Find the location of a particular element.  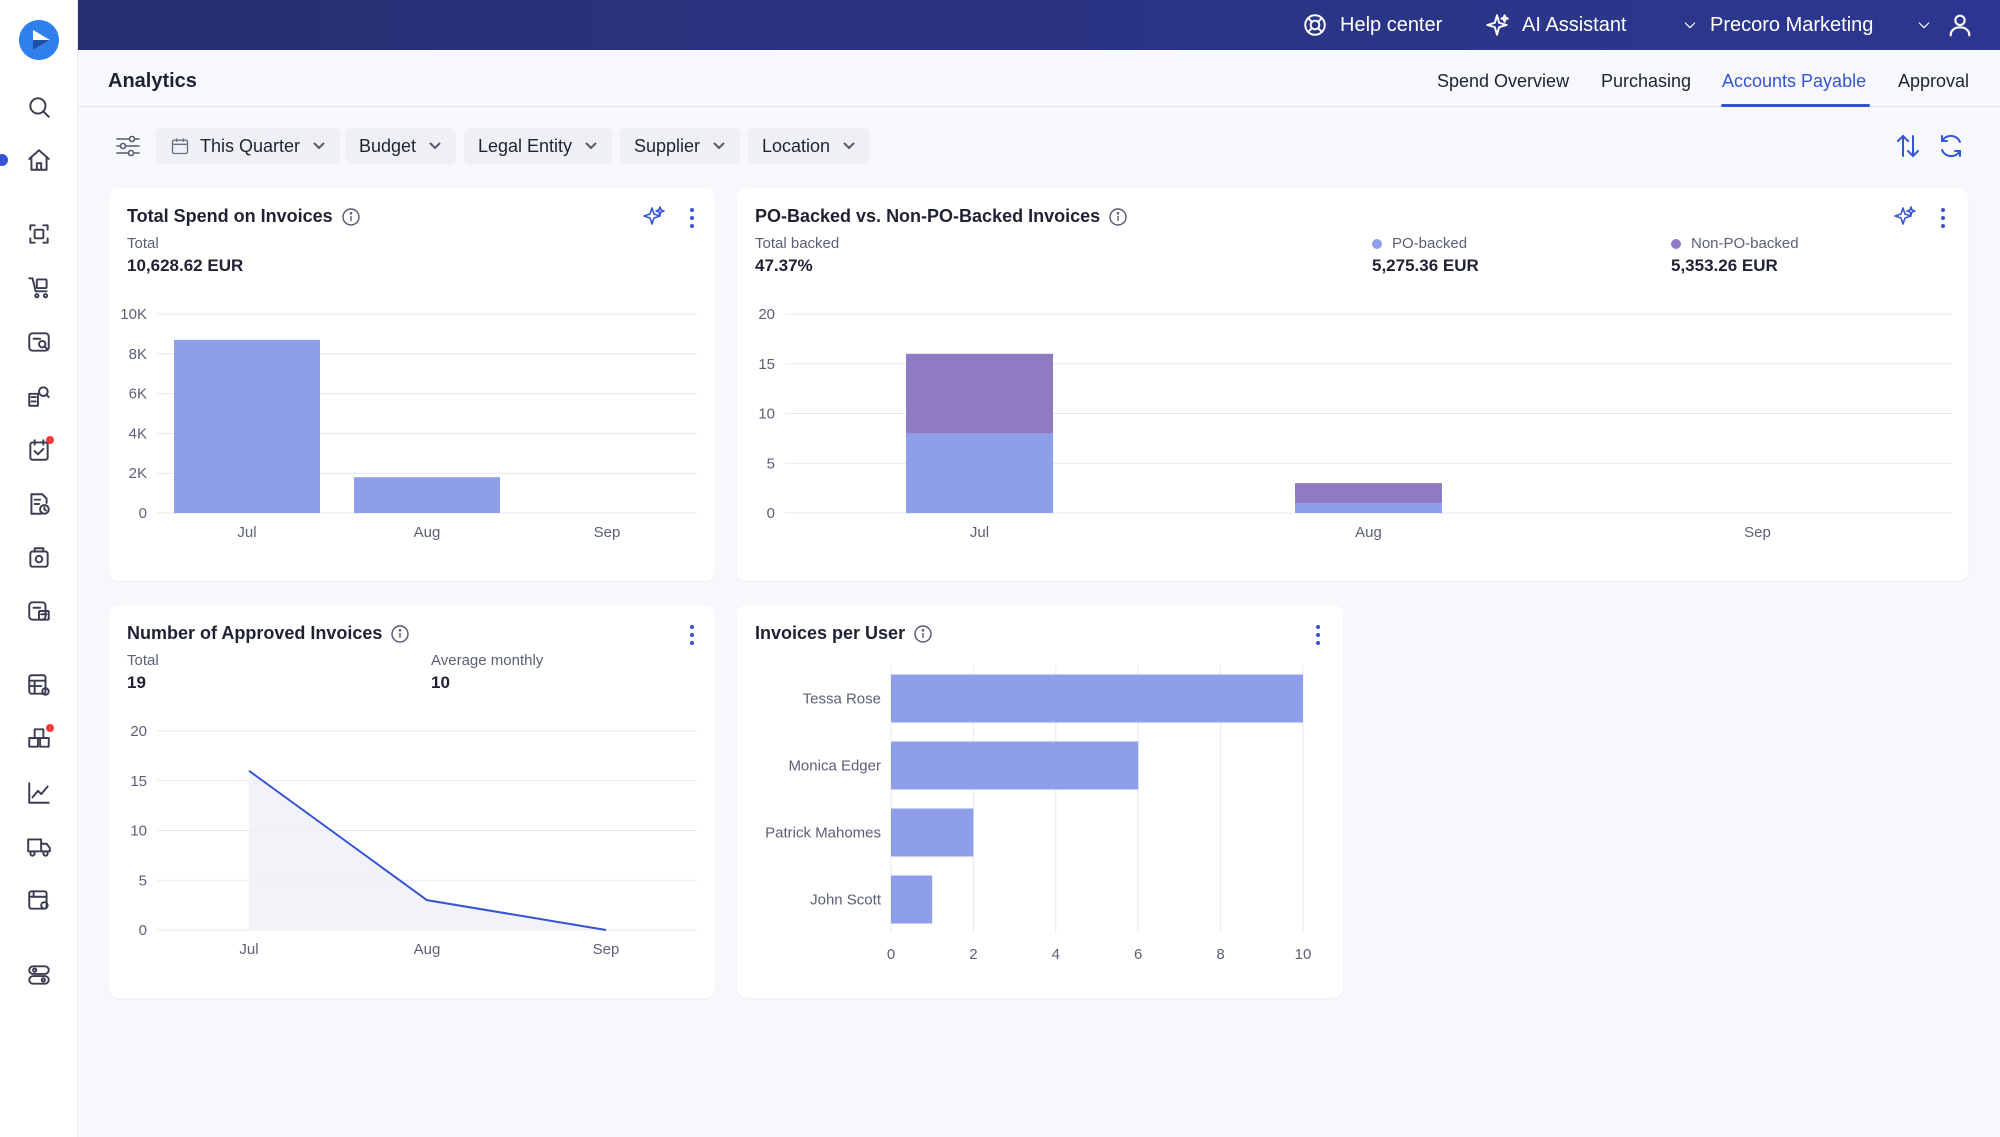

analytics-chart-icon is located at coordinates (39, 793).